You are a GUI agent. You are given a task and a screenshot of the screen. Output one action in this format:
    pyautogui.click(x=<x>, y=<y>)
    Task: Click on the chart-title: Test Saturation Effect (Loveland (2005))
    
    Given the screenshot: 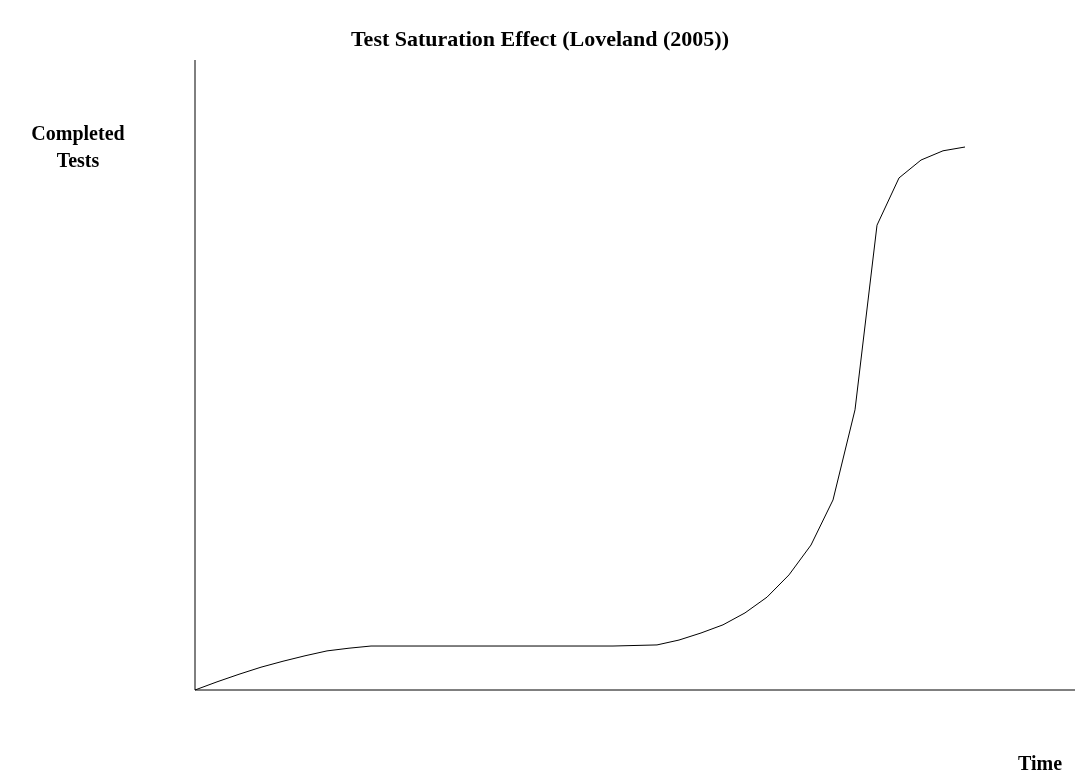 What is the action you would take?
    pyautogui.click(x=540, y=38)
    